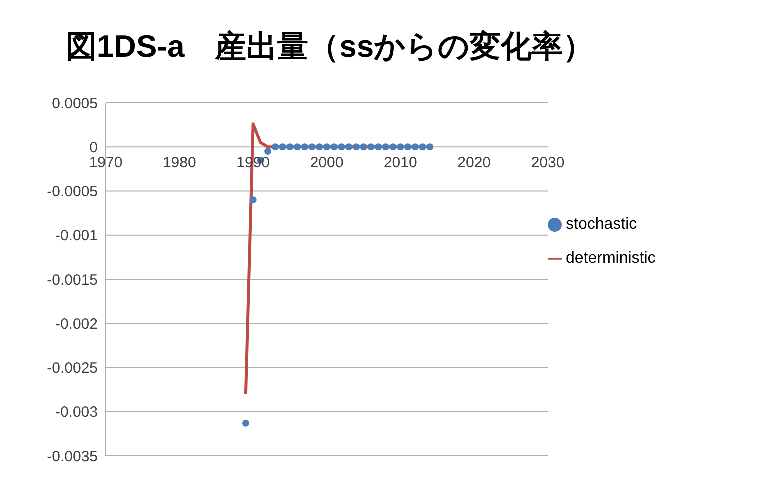 This screenshot has width=779, height=477. What do you see at coordinates (72, 280) in the screenshot?
I see `y-tick-label: -0.0015` at bounding box center [72, 280].